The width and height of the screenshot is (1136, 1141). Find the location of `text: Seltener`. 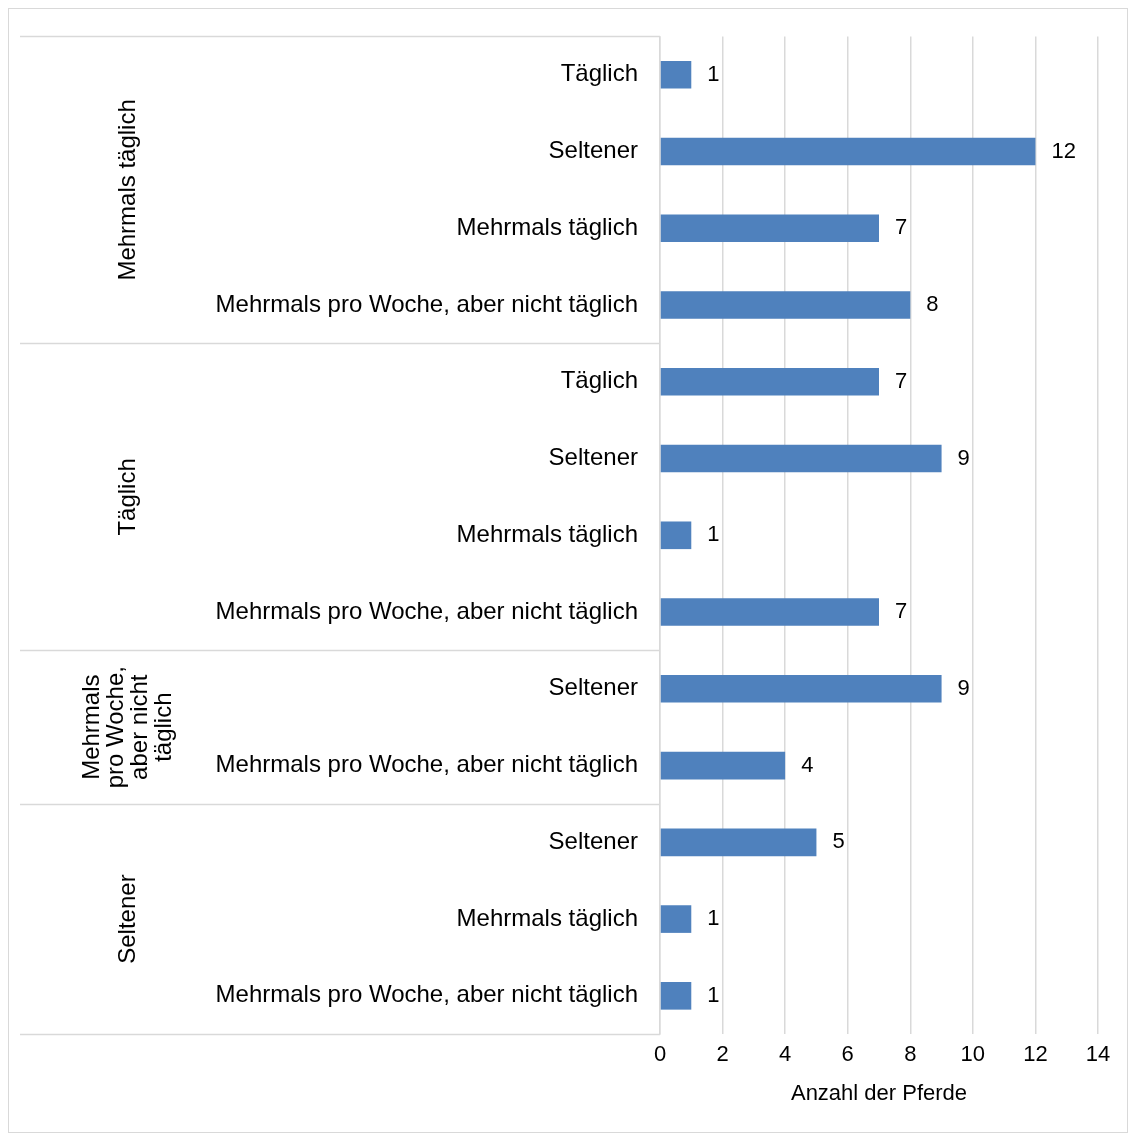

text: Seltener is located at coordinates (126, 919).